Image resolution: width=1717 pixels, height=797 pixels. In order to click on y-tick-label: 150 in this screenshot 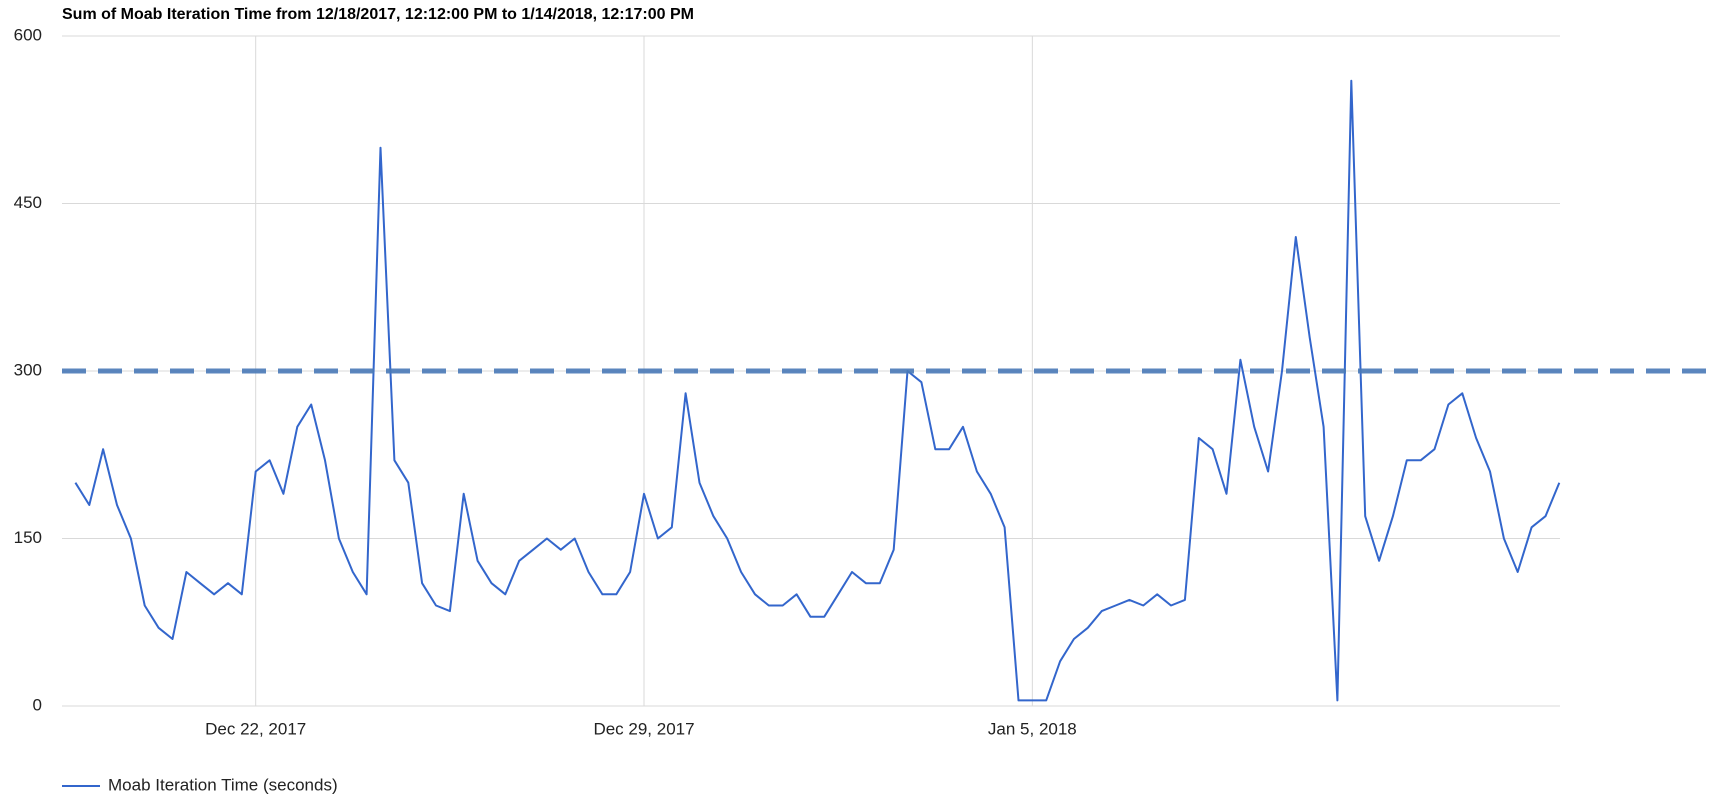, I will do `click(28, 537)`.